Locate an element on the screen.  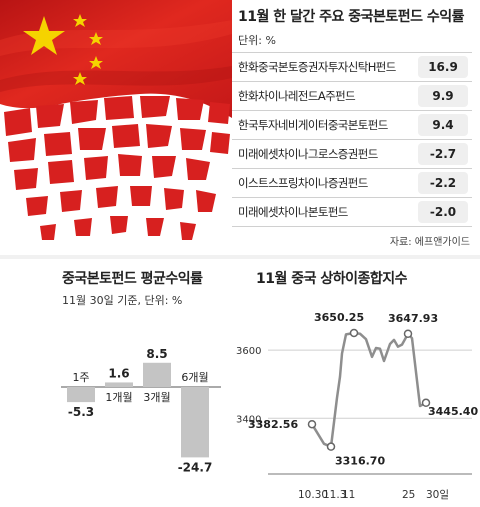
bar-category-label: 1개월 is located at coordinates (118, 397).